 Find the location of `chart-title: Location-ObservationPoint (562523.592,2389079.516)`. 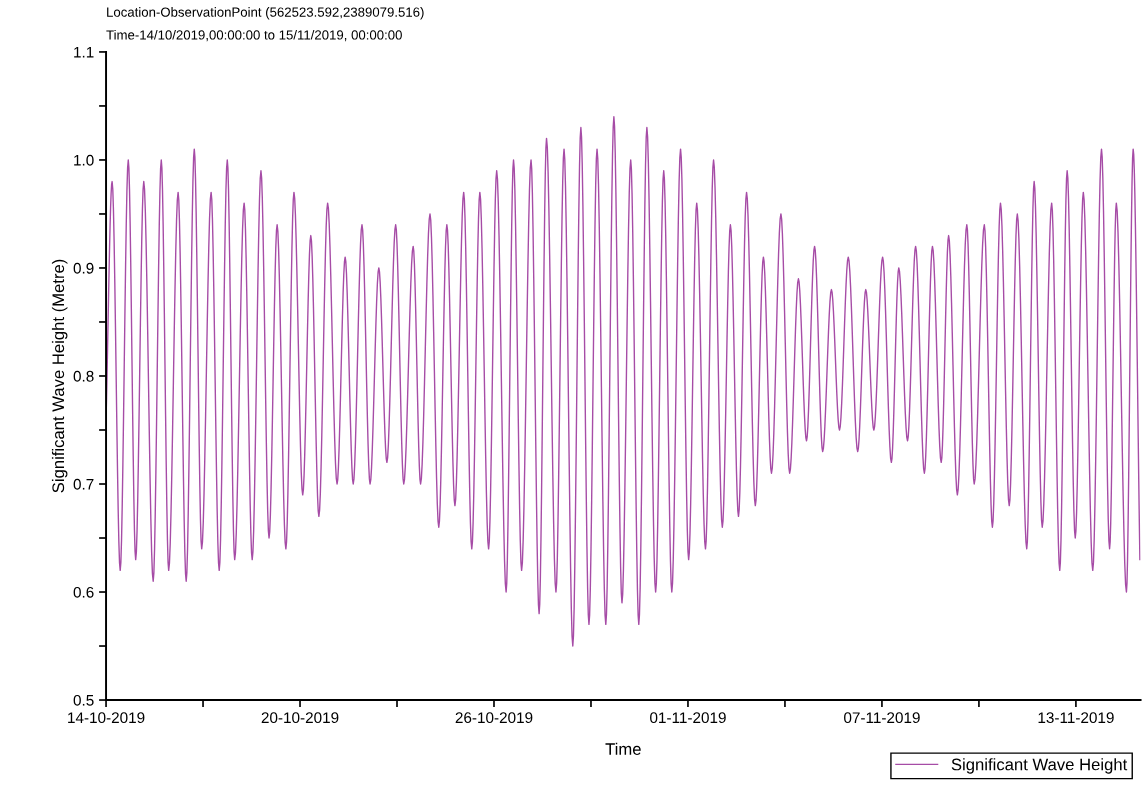

chart-title: Location-ObservationPoint (562523.592,2389079.516) is located at coordinates (265, 13).